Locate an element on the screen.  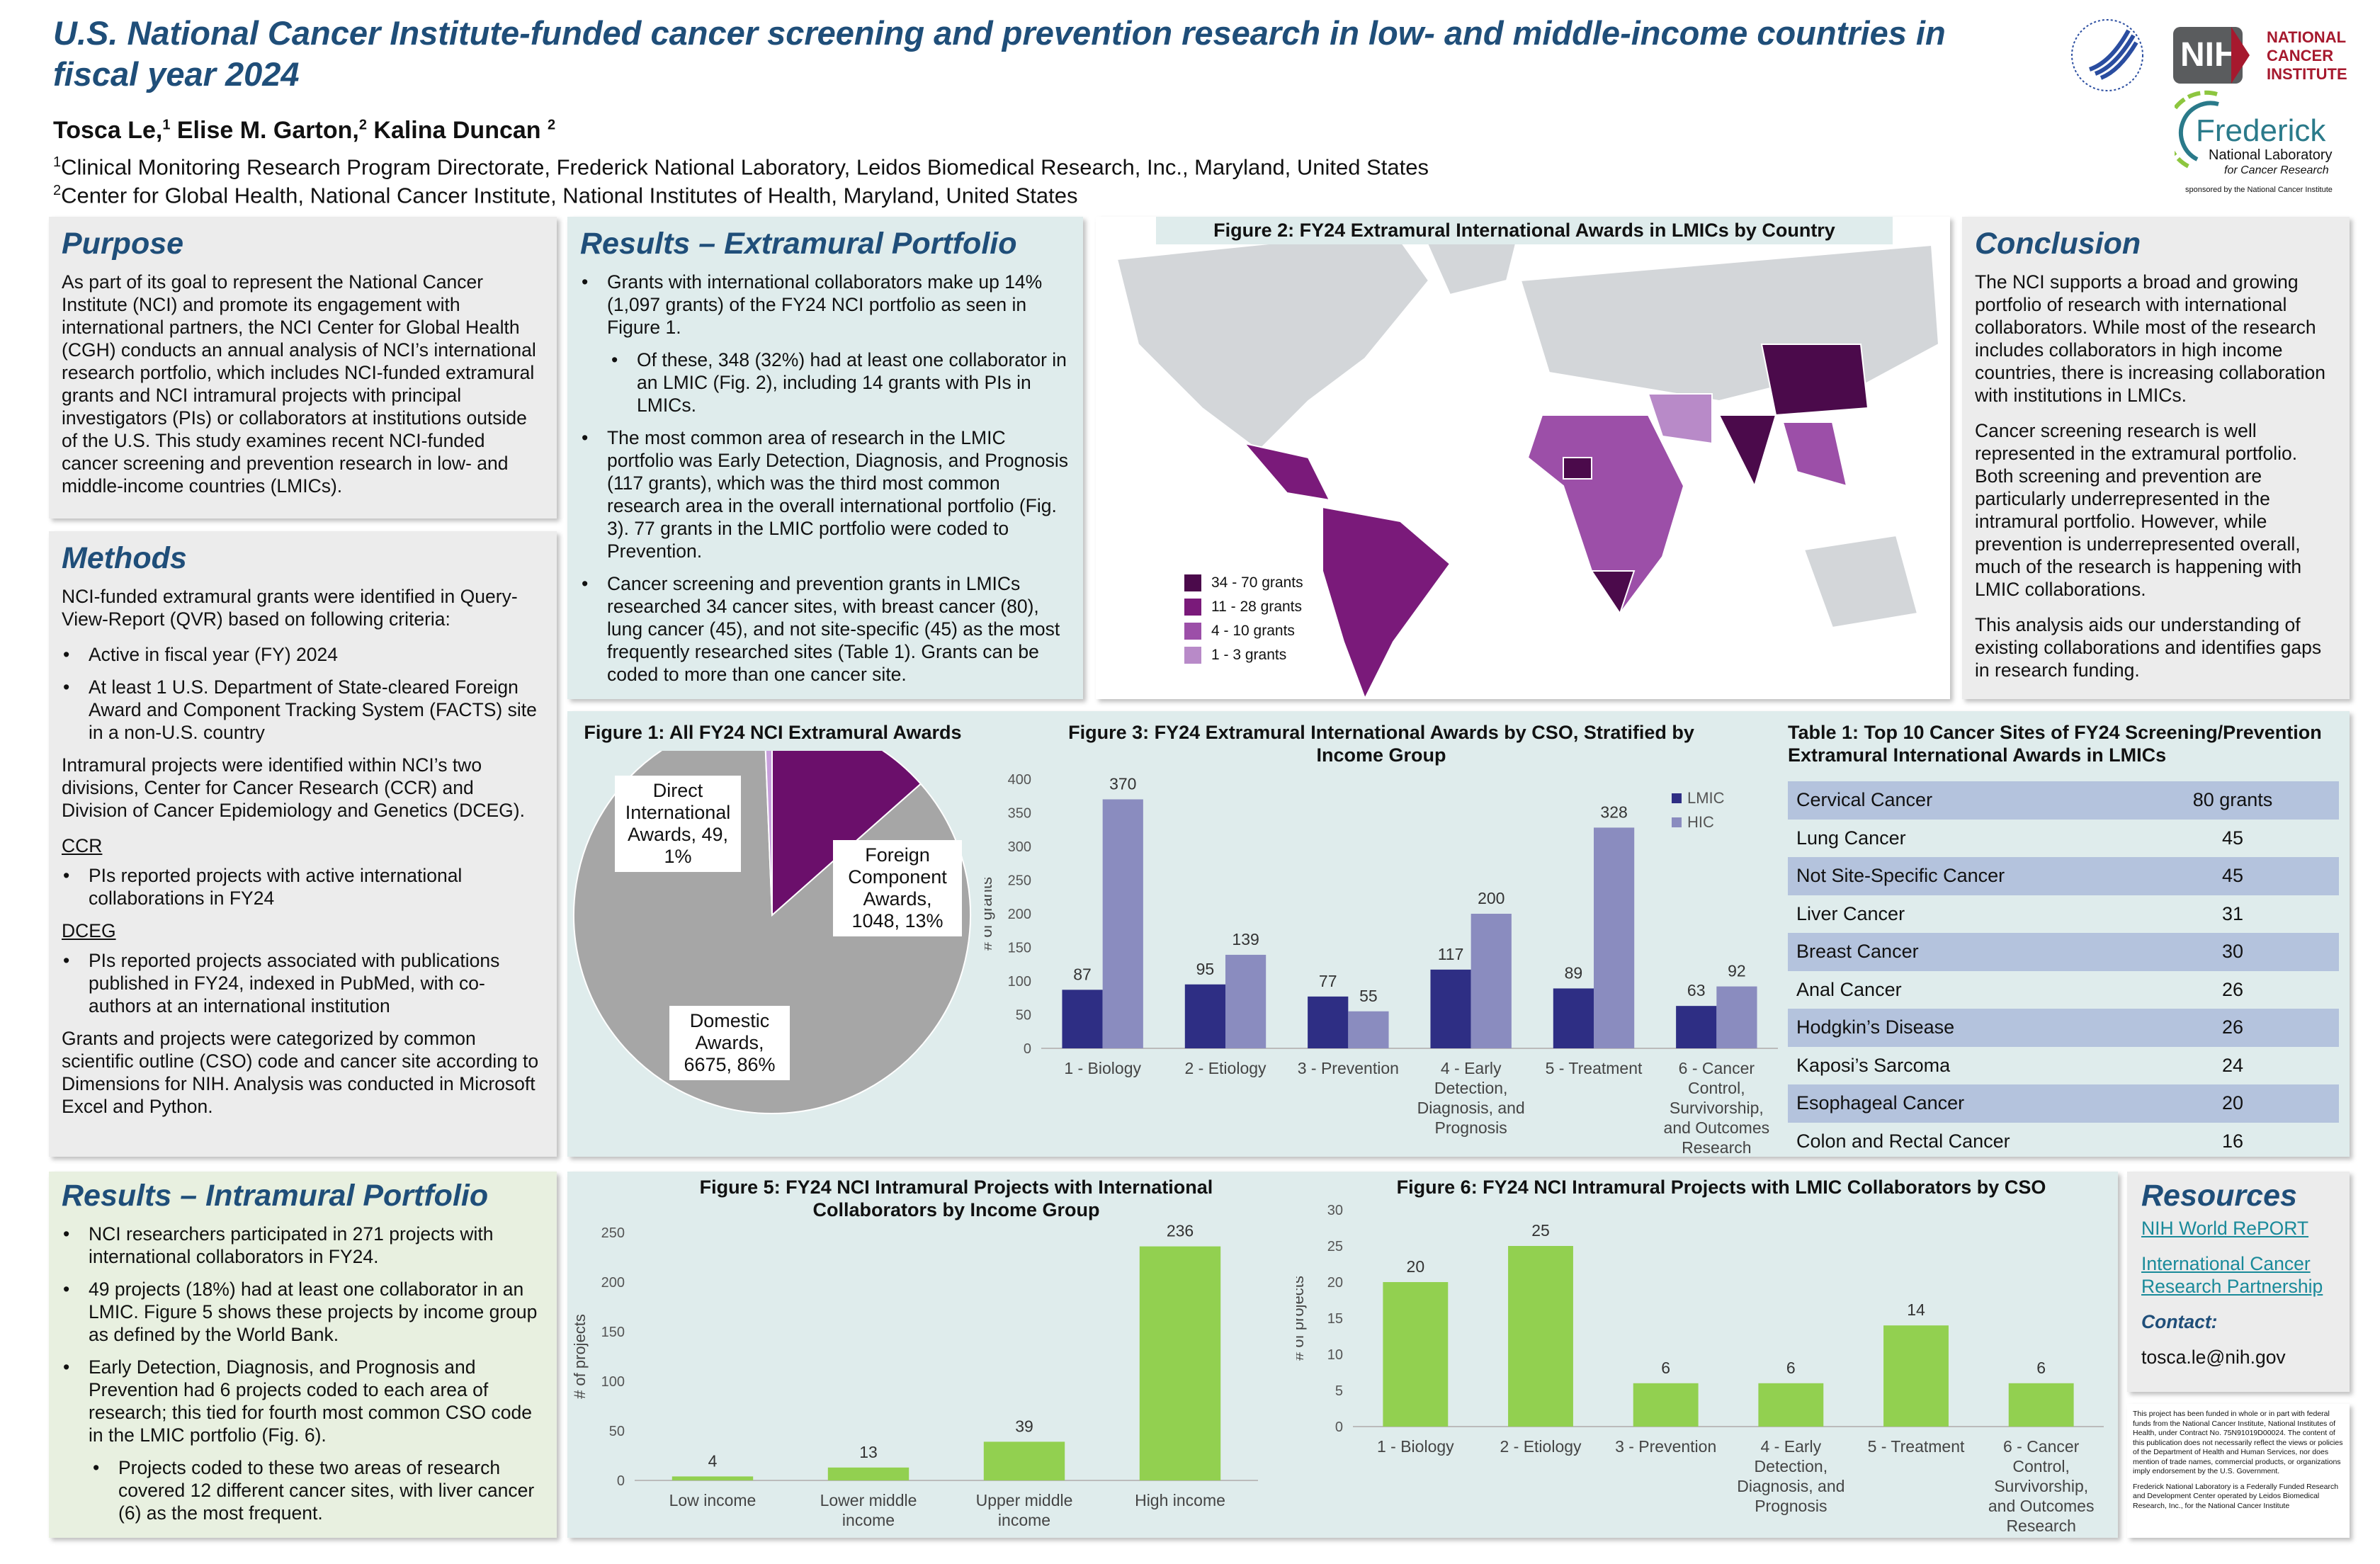
y-tick-label: 20 is located at coordinates (1335, 1283).